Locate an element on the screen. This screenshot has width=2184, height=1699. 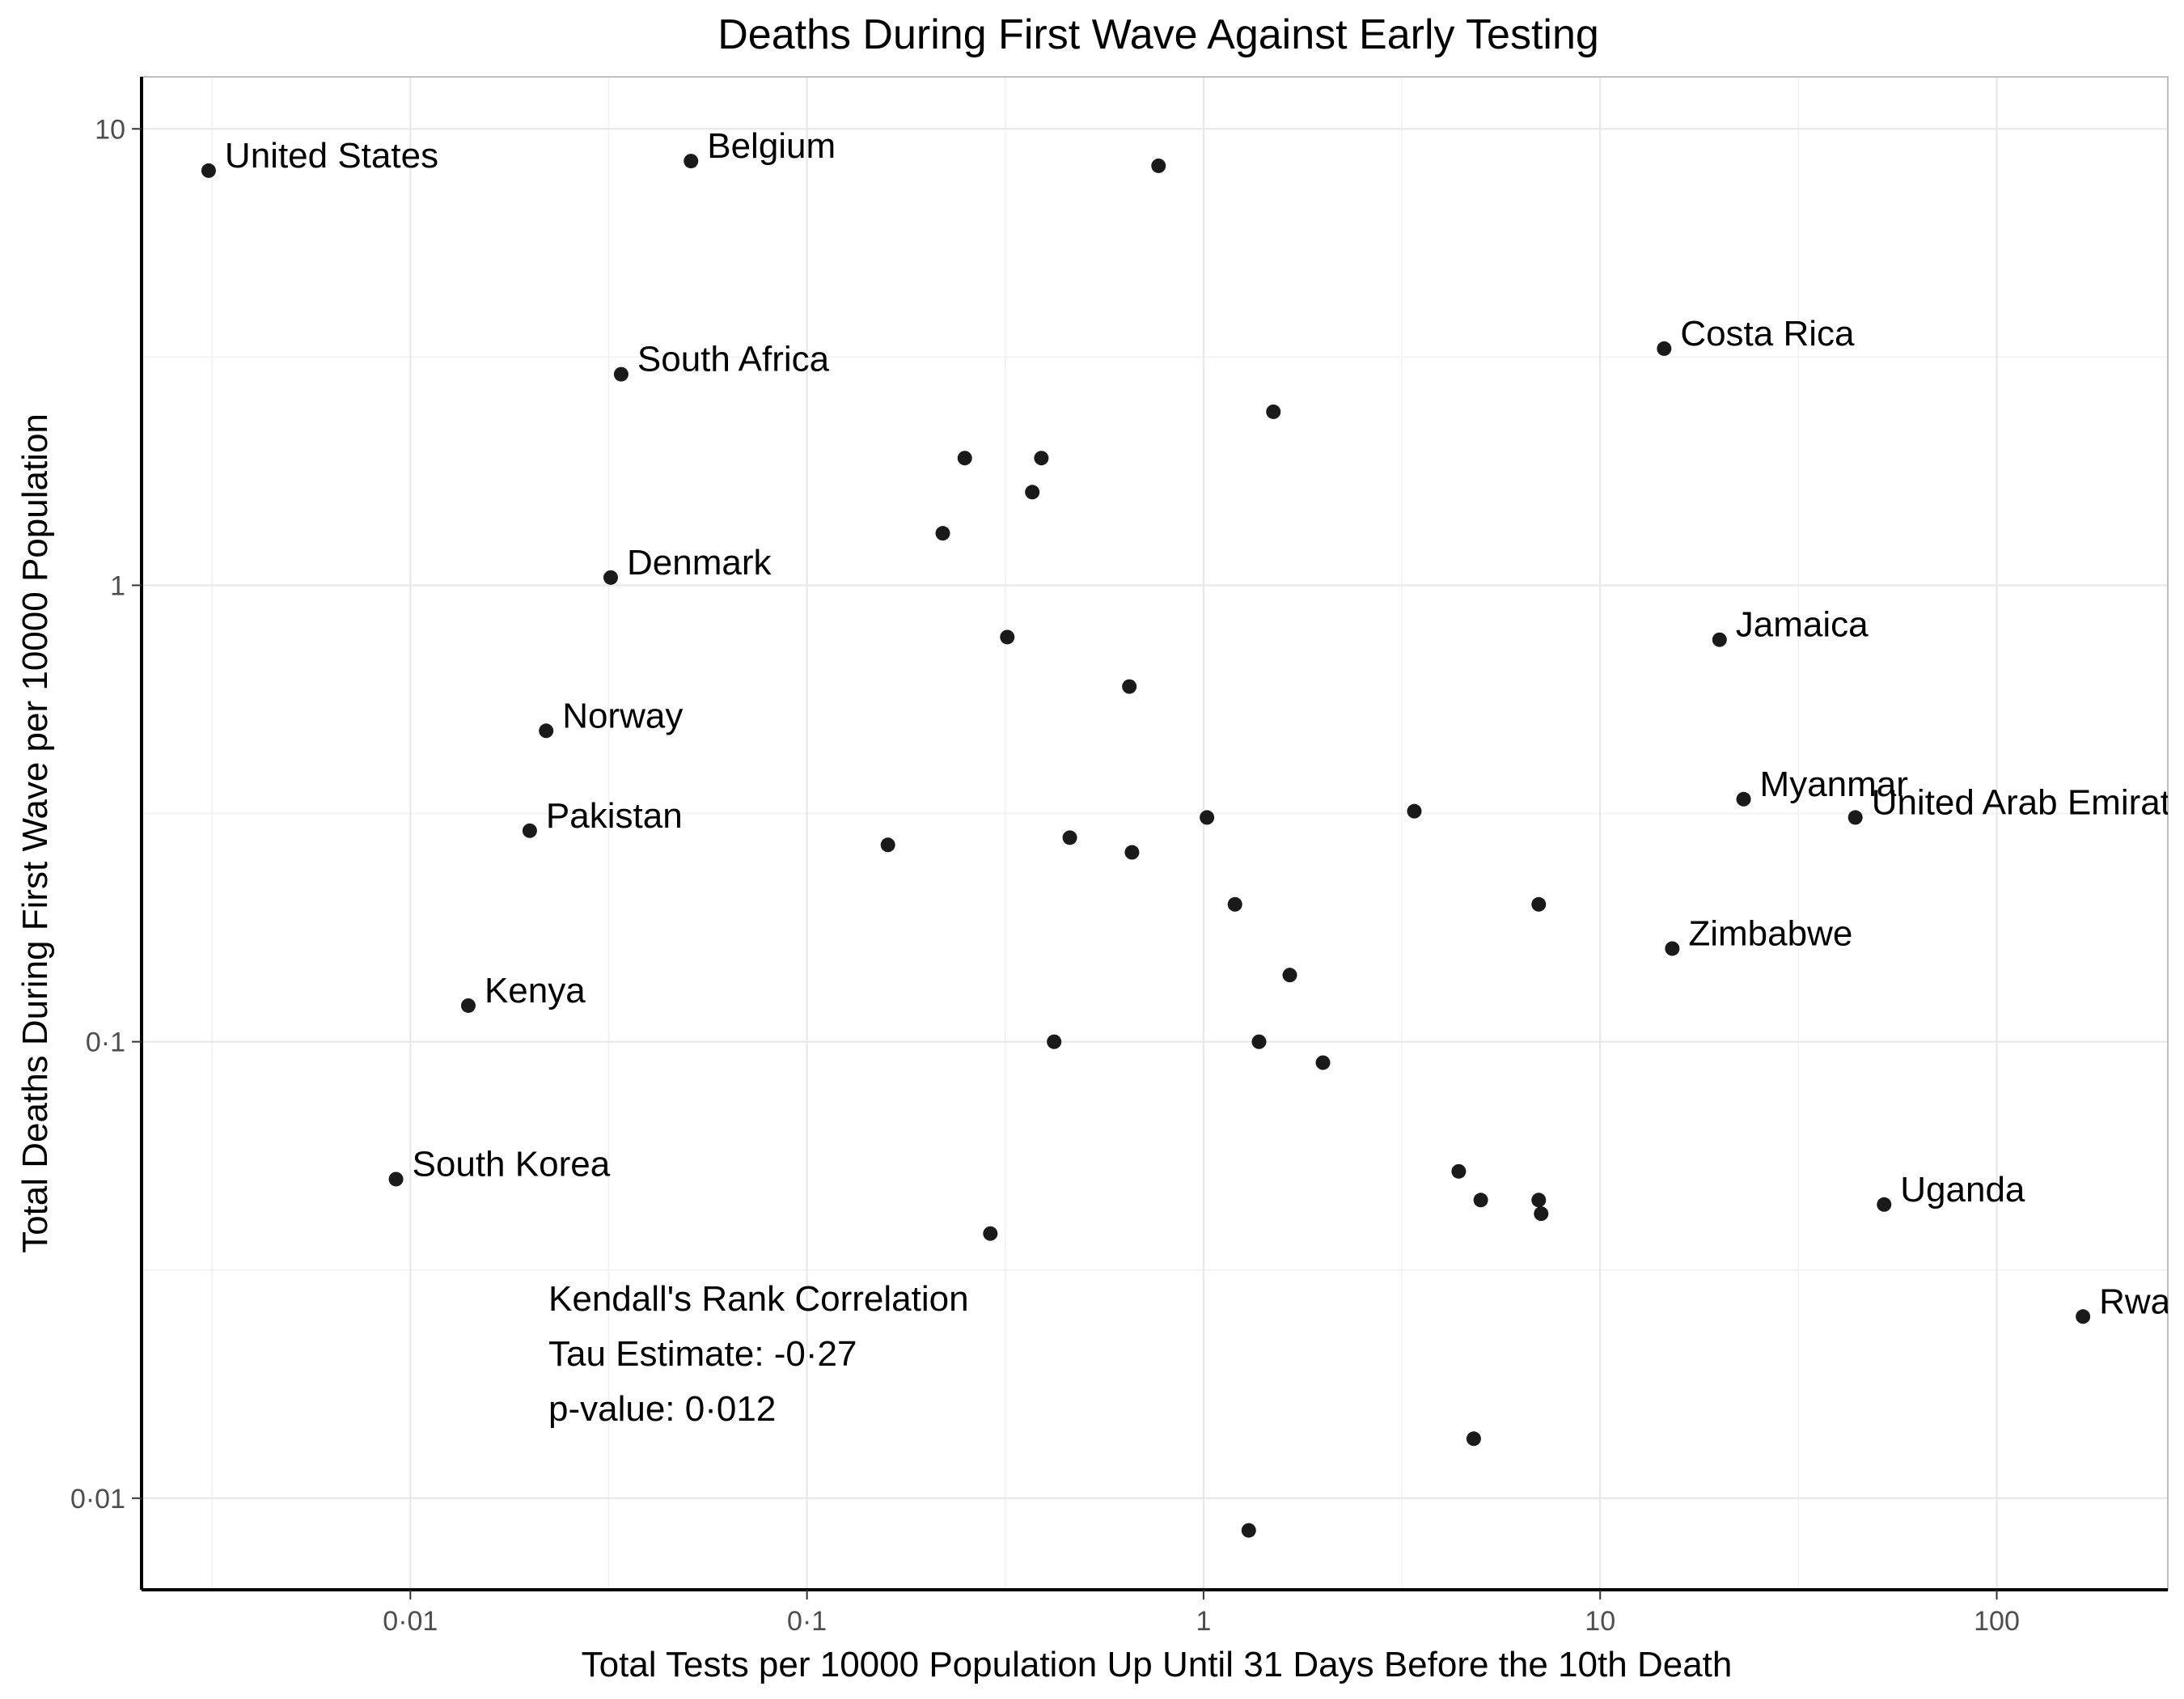
point-label: Uganda is located at coordinates (1963, 1190).